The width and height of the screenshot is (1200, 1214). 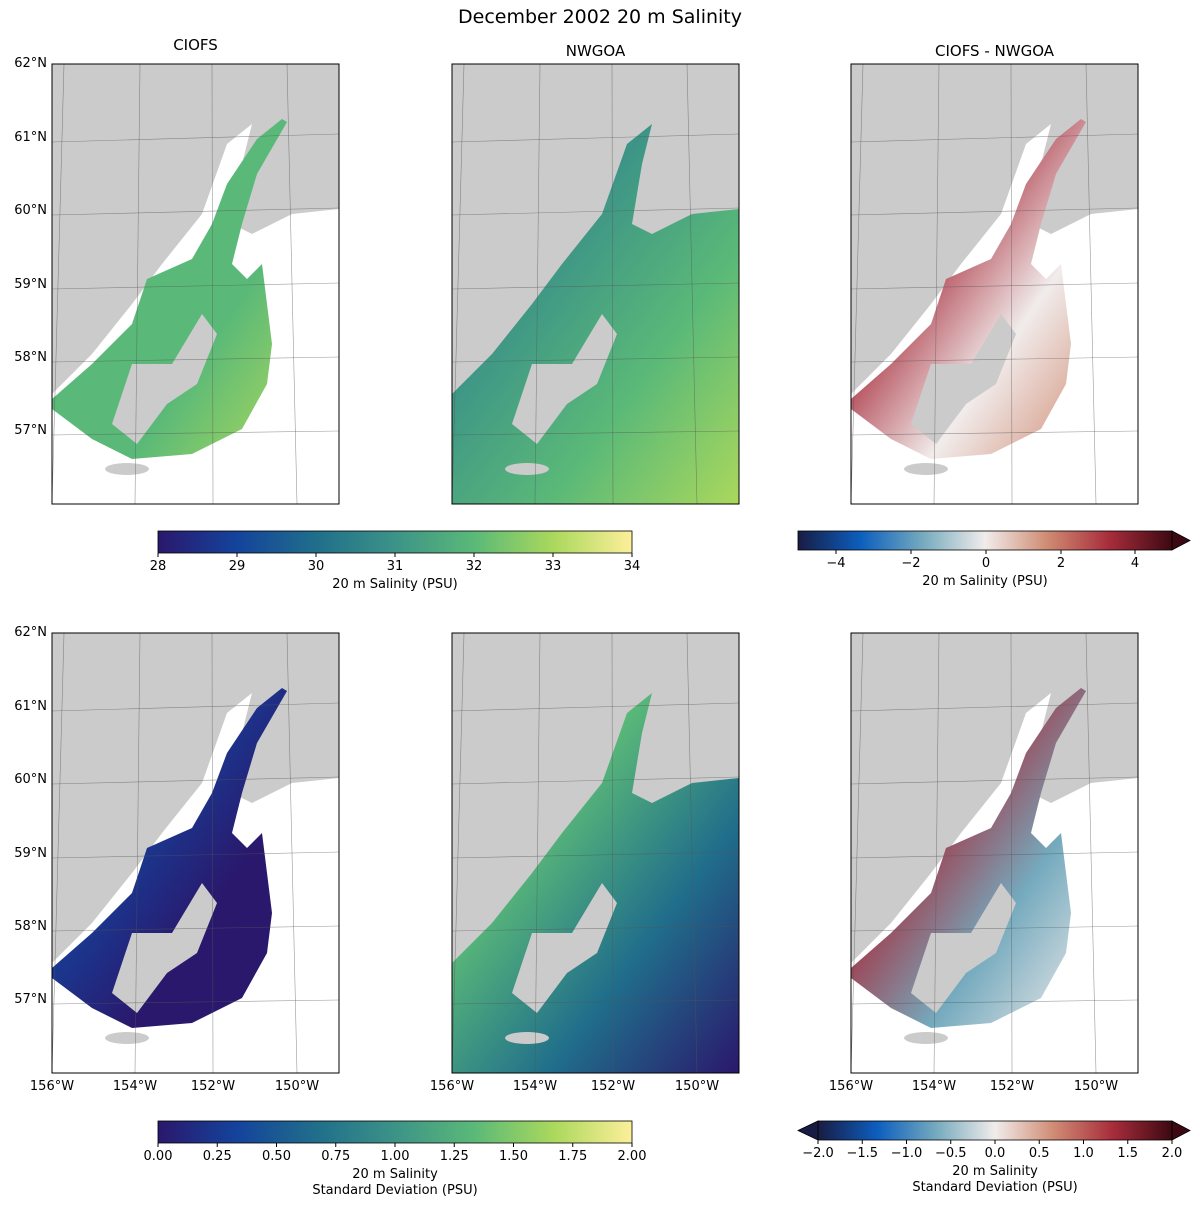 I want to click on colorbar-tick-label: 1.50, so click(x=513, y=1156).